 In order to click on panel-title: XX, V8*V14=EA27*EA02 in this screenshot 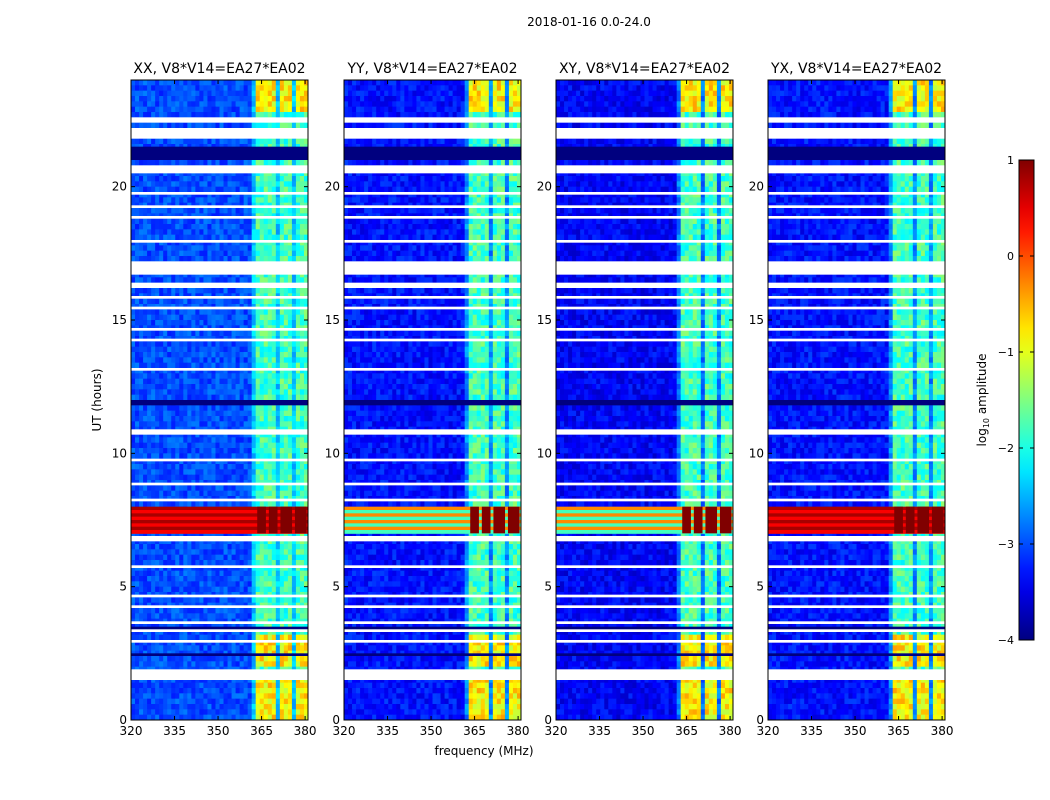, I will do `click(219, 69)`.